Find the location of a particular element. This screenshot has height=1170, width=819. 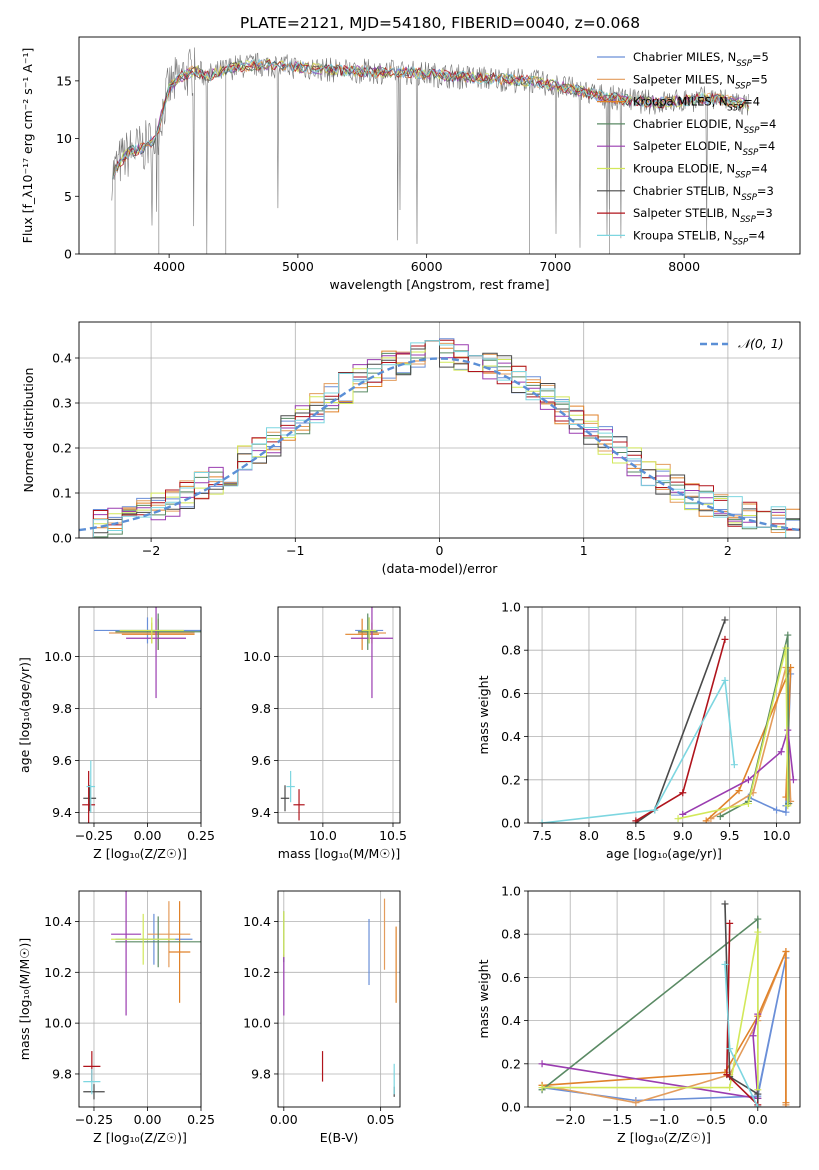

x-tick-label: 8.0 is located at coordinates (589, 835).